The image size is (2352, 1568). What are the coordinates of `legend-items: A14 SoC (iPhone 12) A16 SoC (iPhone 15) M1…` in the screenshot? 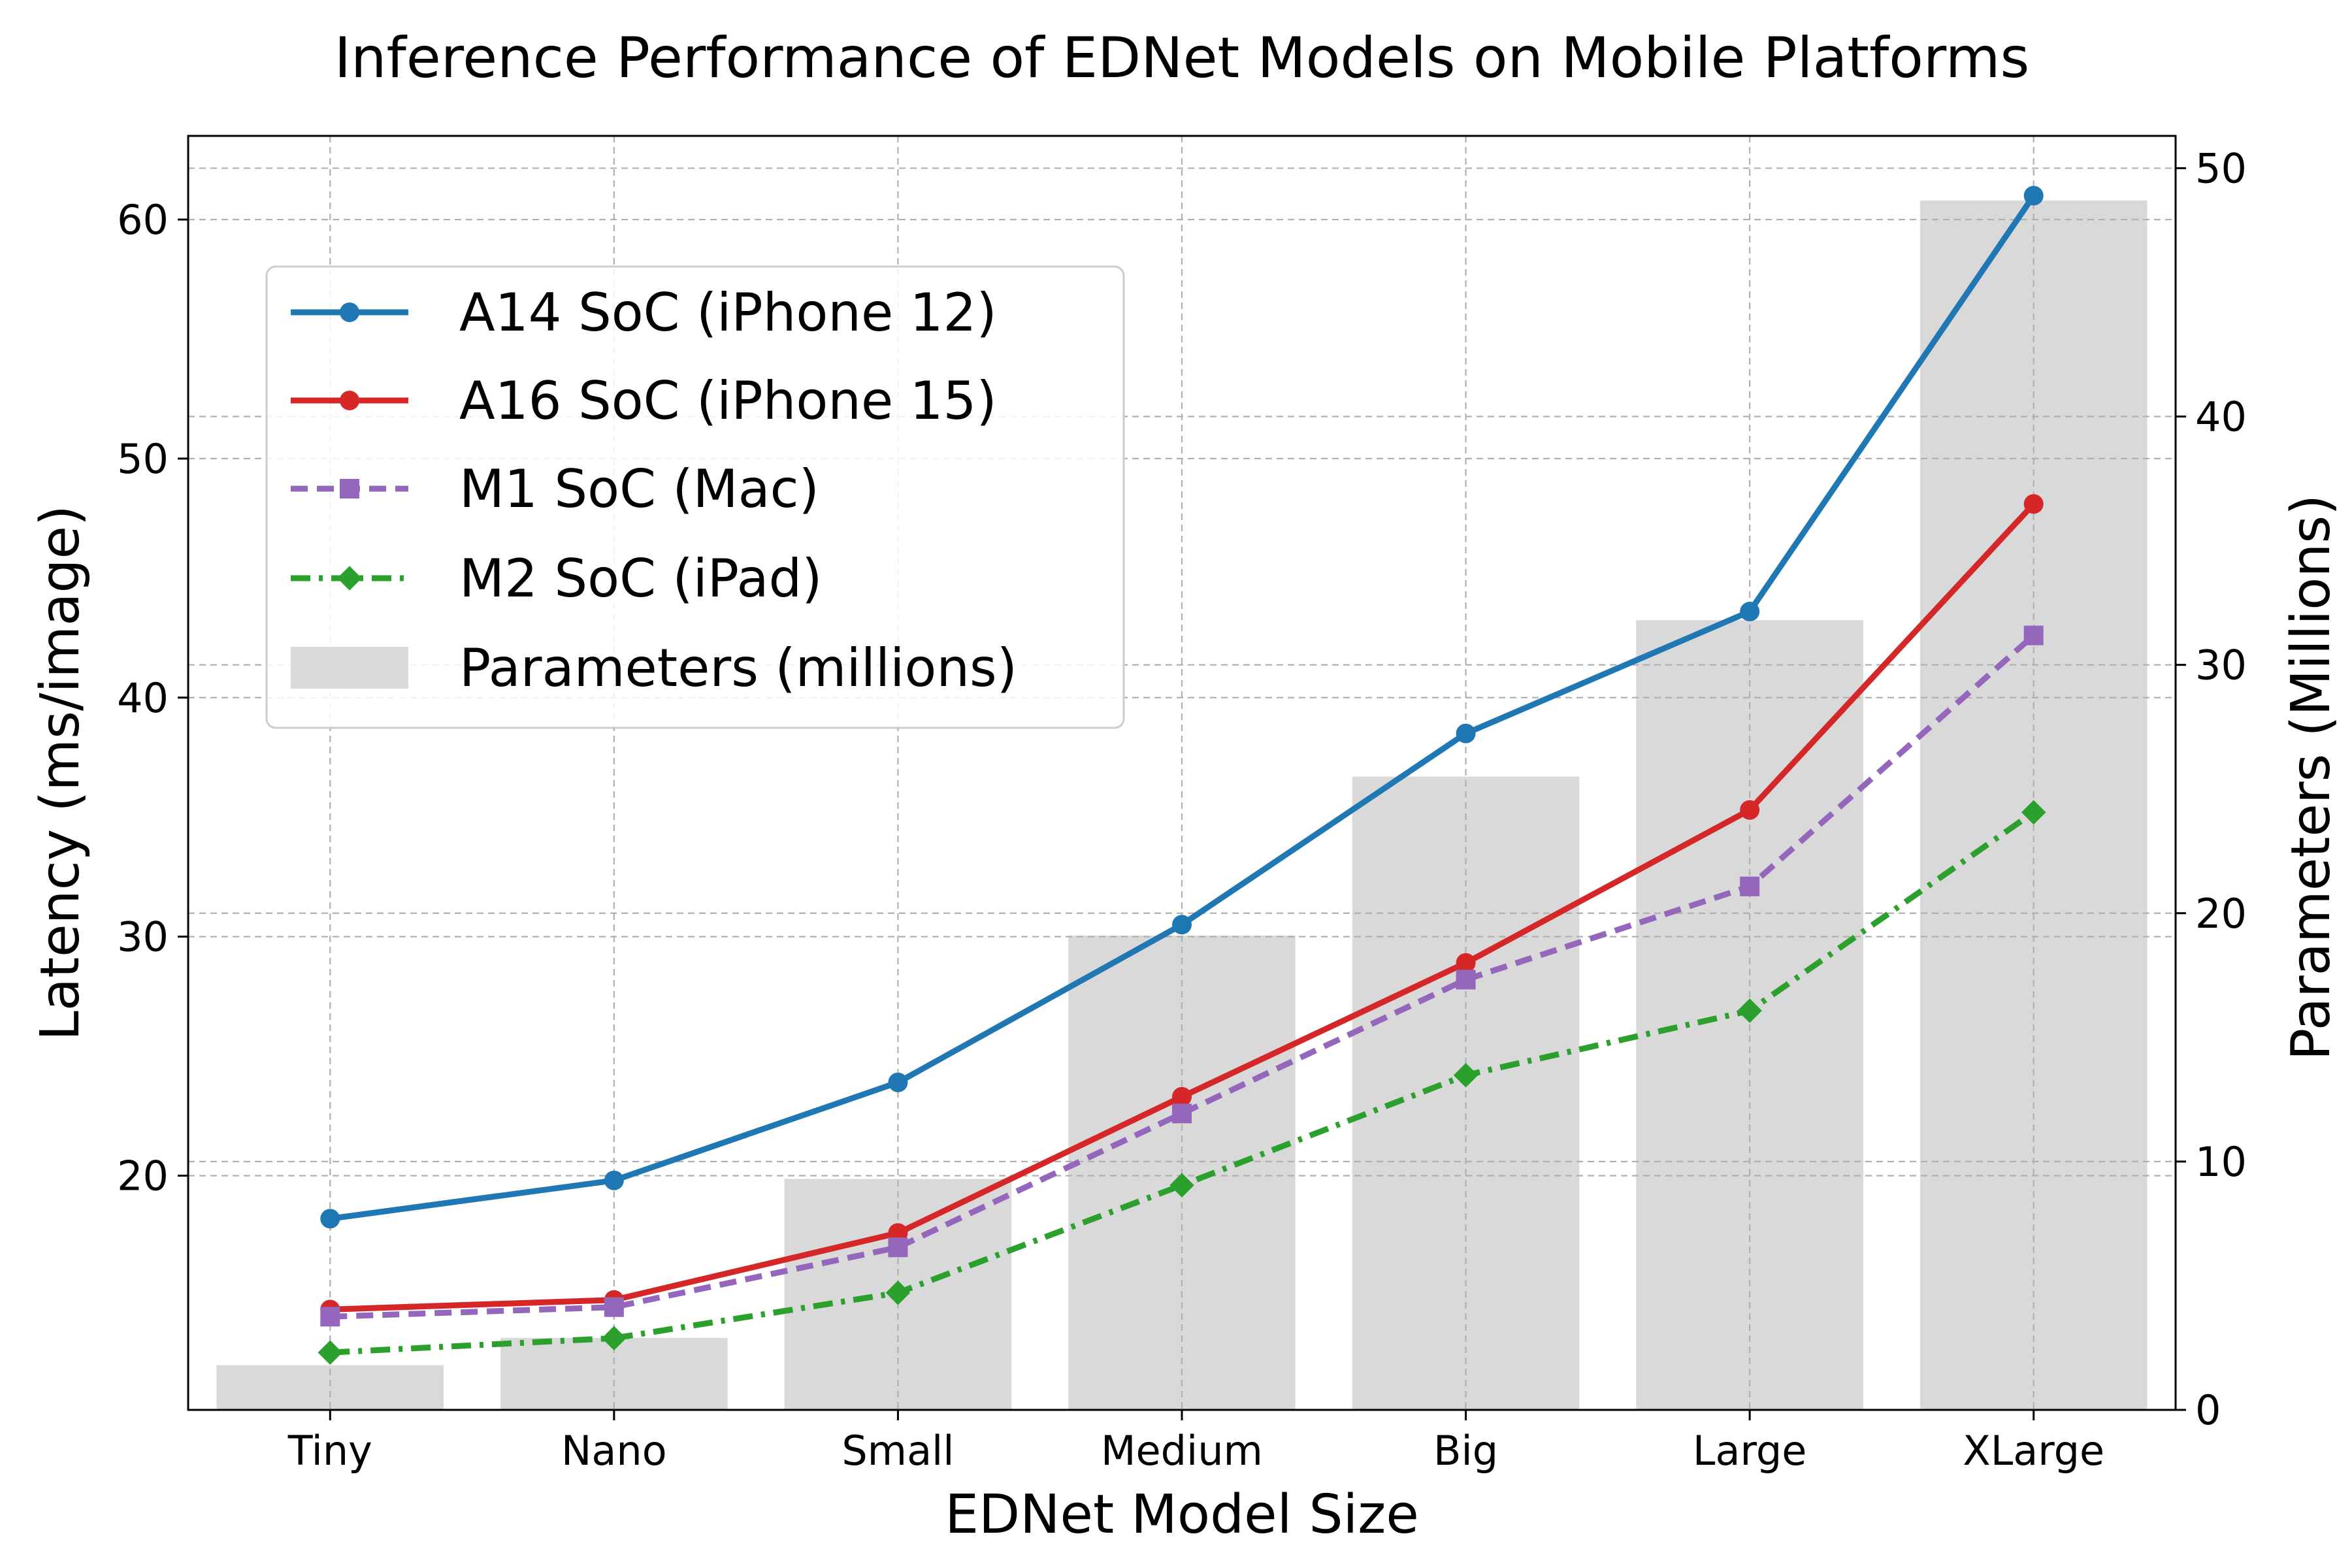 It's located at (654, 490).